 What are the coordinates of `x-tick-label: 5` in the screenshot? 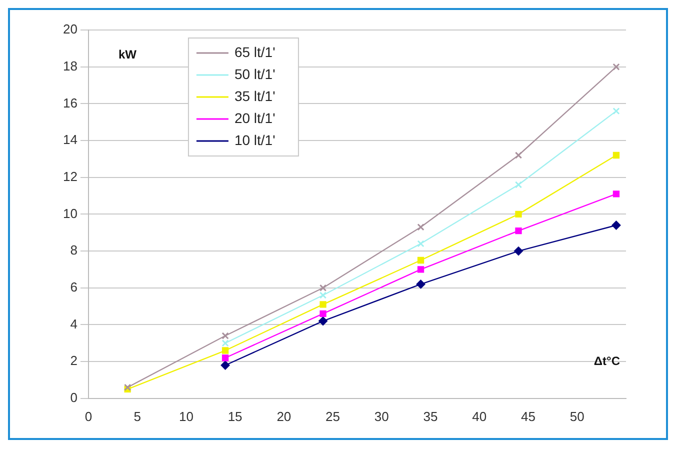 It's located at (137, 416).